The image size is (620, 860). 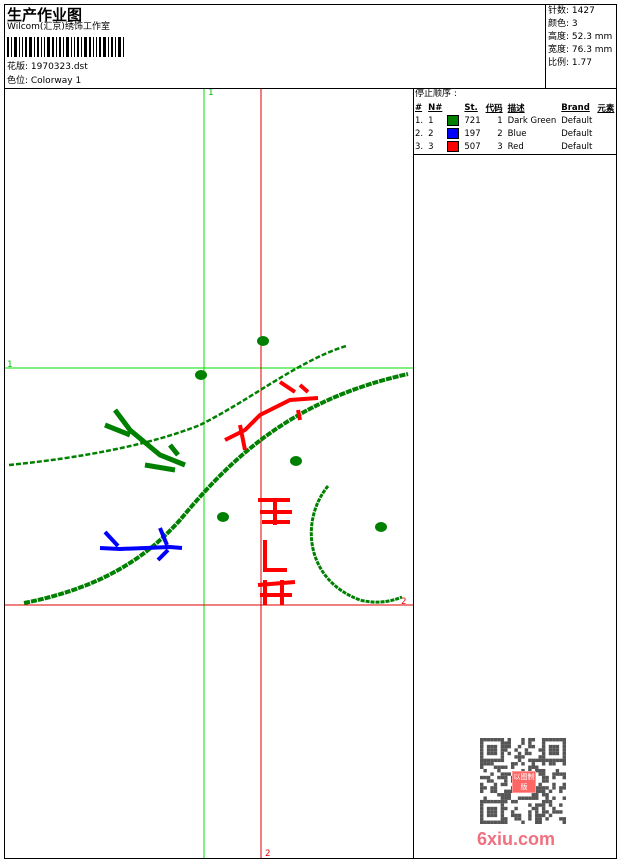 I want to click on company-name: Wilcom(汇京)绣饰工作室, so click(x=58, y=27).